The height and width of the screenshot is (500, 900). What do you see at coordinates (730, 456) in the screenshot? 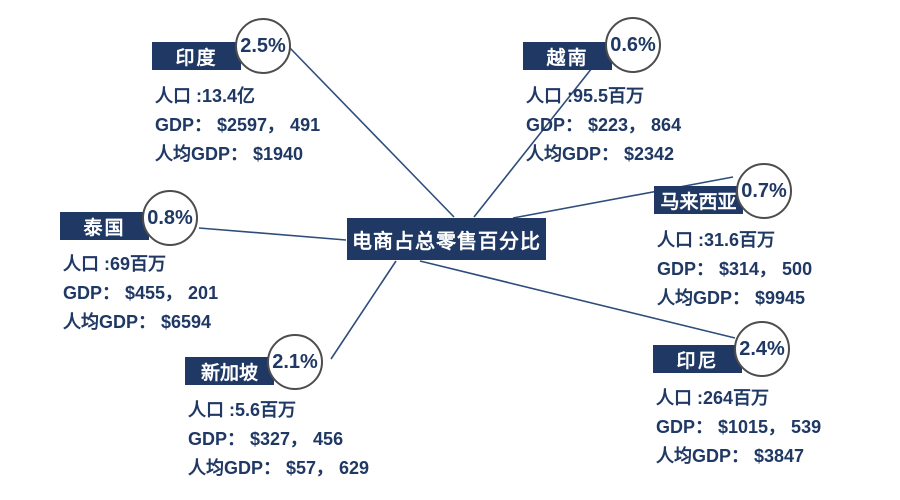
I see `gdp-per-capita-text: 人均GDP： $3847` at bounding box center [730, 456].